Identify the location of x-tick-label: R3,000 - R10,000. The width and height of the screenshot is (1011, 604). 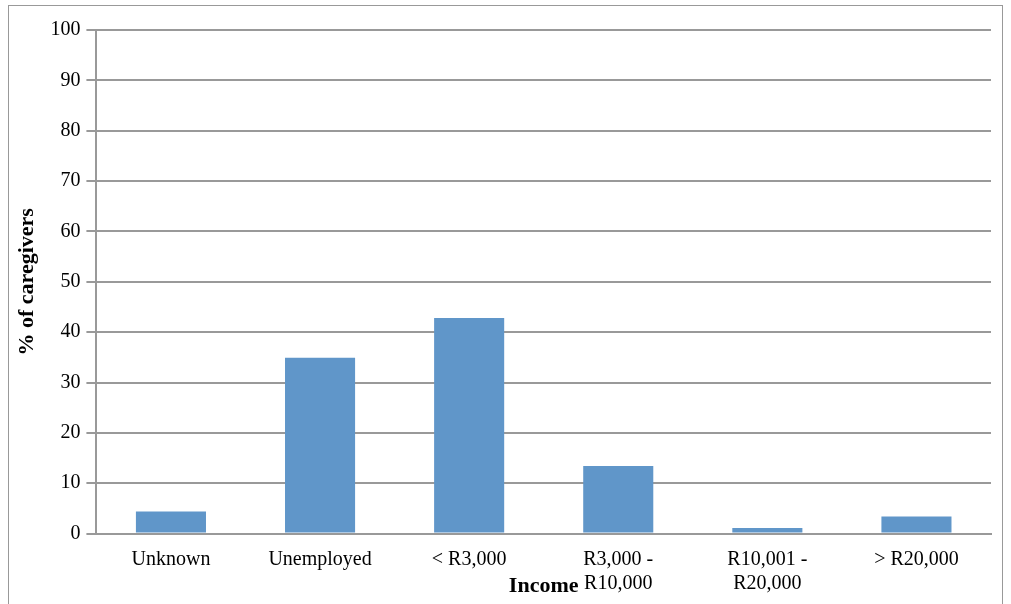
(618, 569).